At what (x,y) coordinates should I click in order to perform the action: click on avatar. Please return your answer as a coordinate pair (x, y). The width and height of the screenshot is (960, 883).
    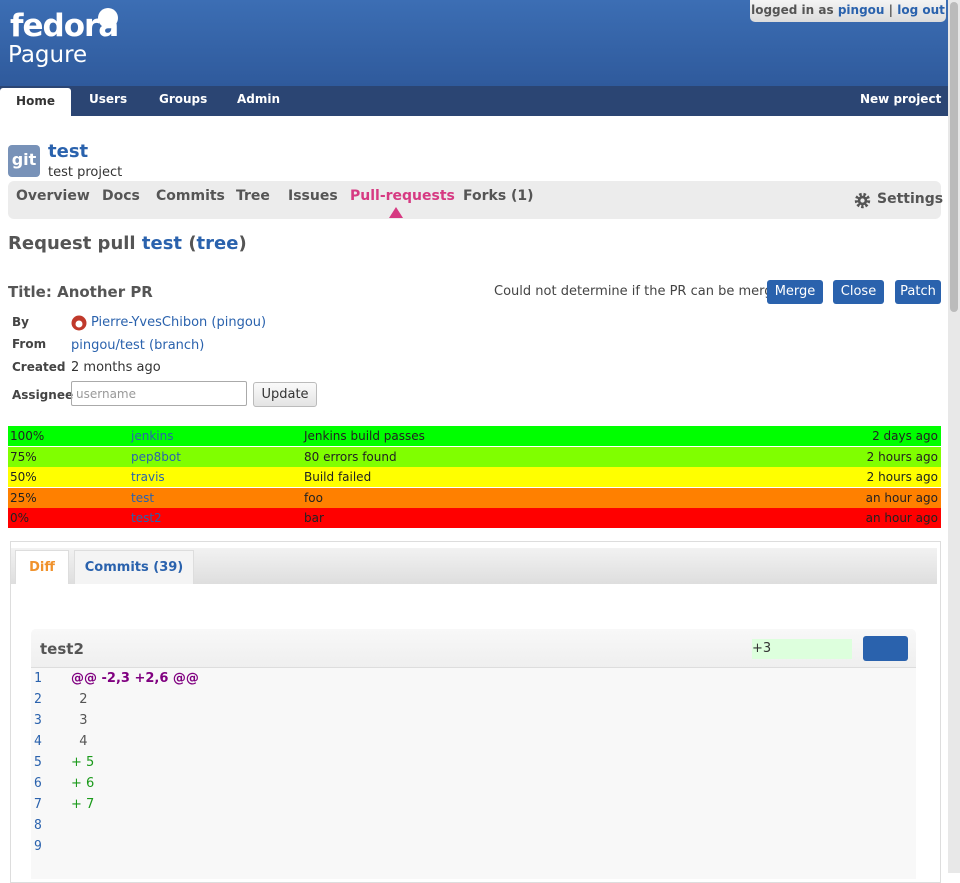
    Looking at the image, I should click on (79, 323).